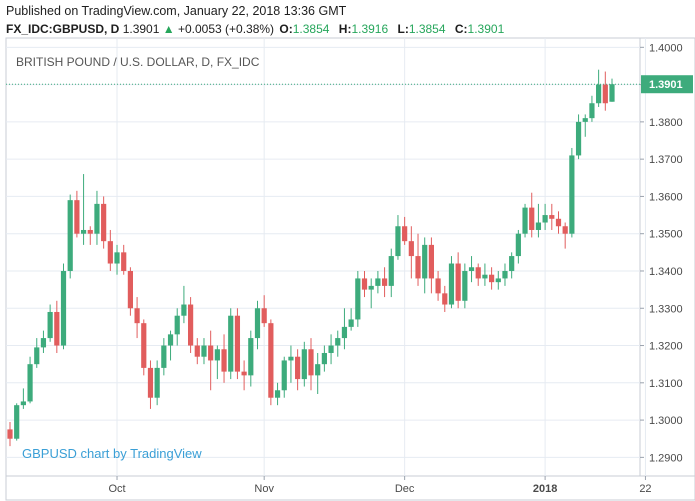 Image resolution: width=695 pixels, height=501 pixels. What do you see at coordinates (311, 29) in the screenshot?
I see `open-value: 1.3854` at bounding box center [311, 29].